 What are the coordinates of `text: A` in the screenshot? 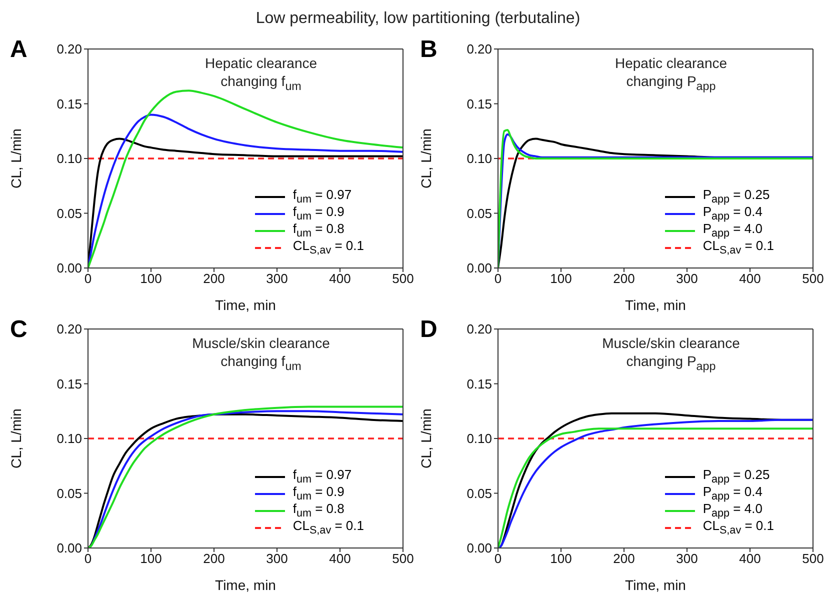 It's located at (19, 50).